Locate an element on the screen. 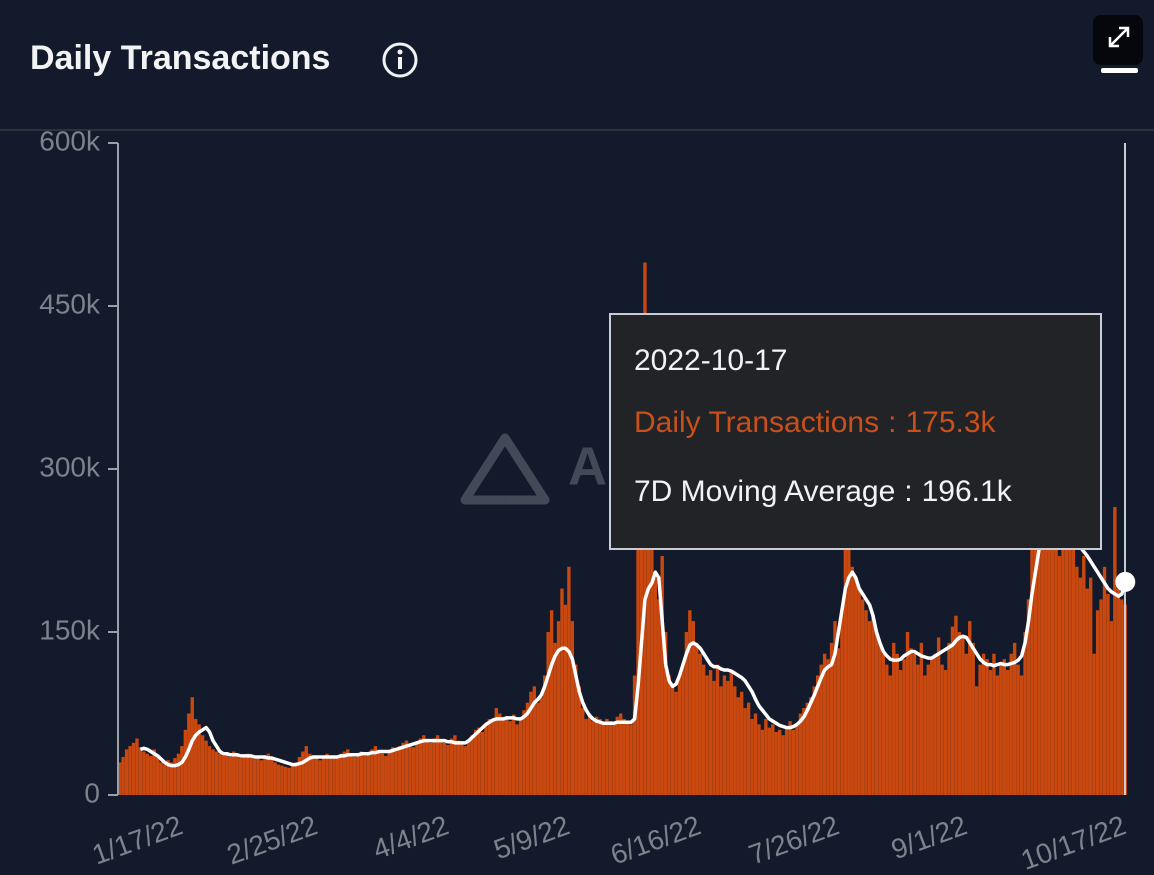 Image resolution: width=1154 pixels, height=875 pixels. tooltip-row: Daily Transactions:175.3k is located at coordinates (815, 422).